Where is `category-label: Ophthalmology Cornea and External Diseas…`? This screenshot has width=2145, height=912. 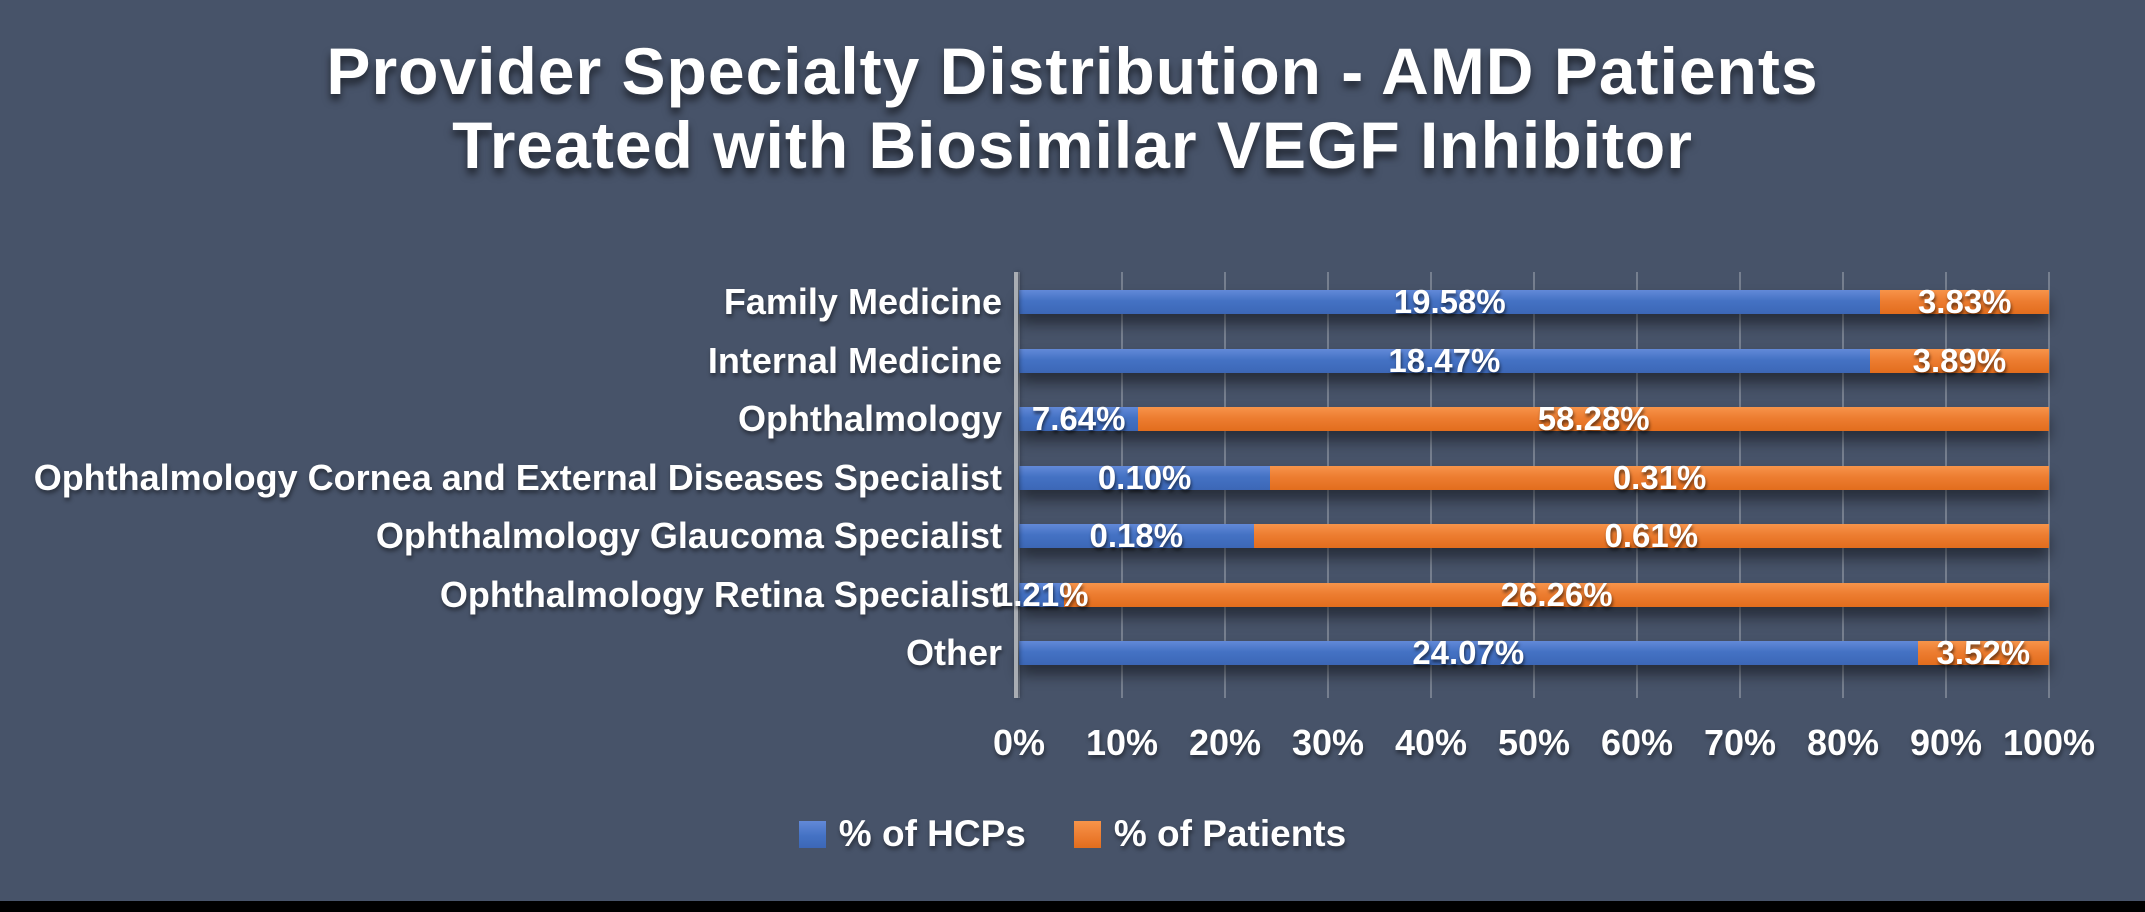
category-label: Ophthalmology Cornea and External Diseas… is located at coordinates (517, 477).